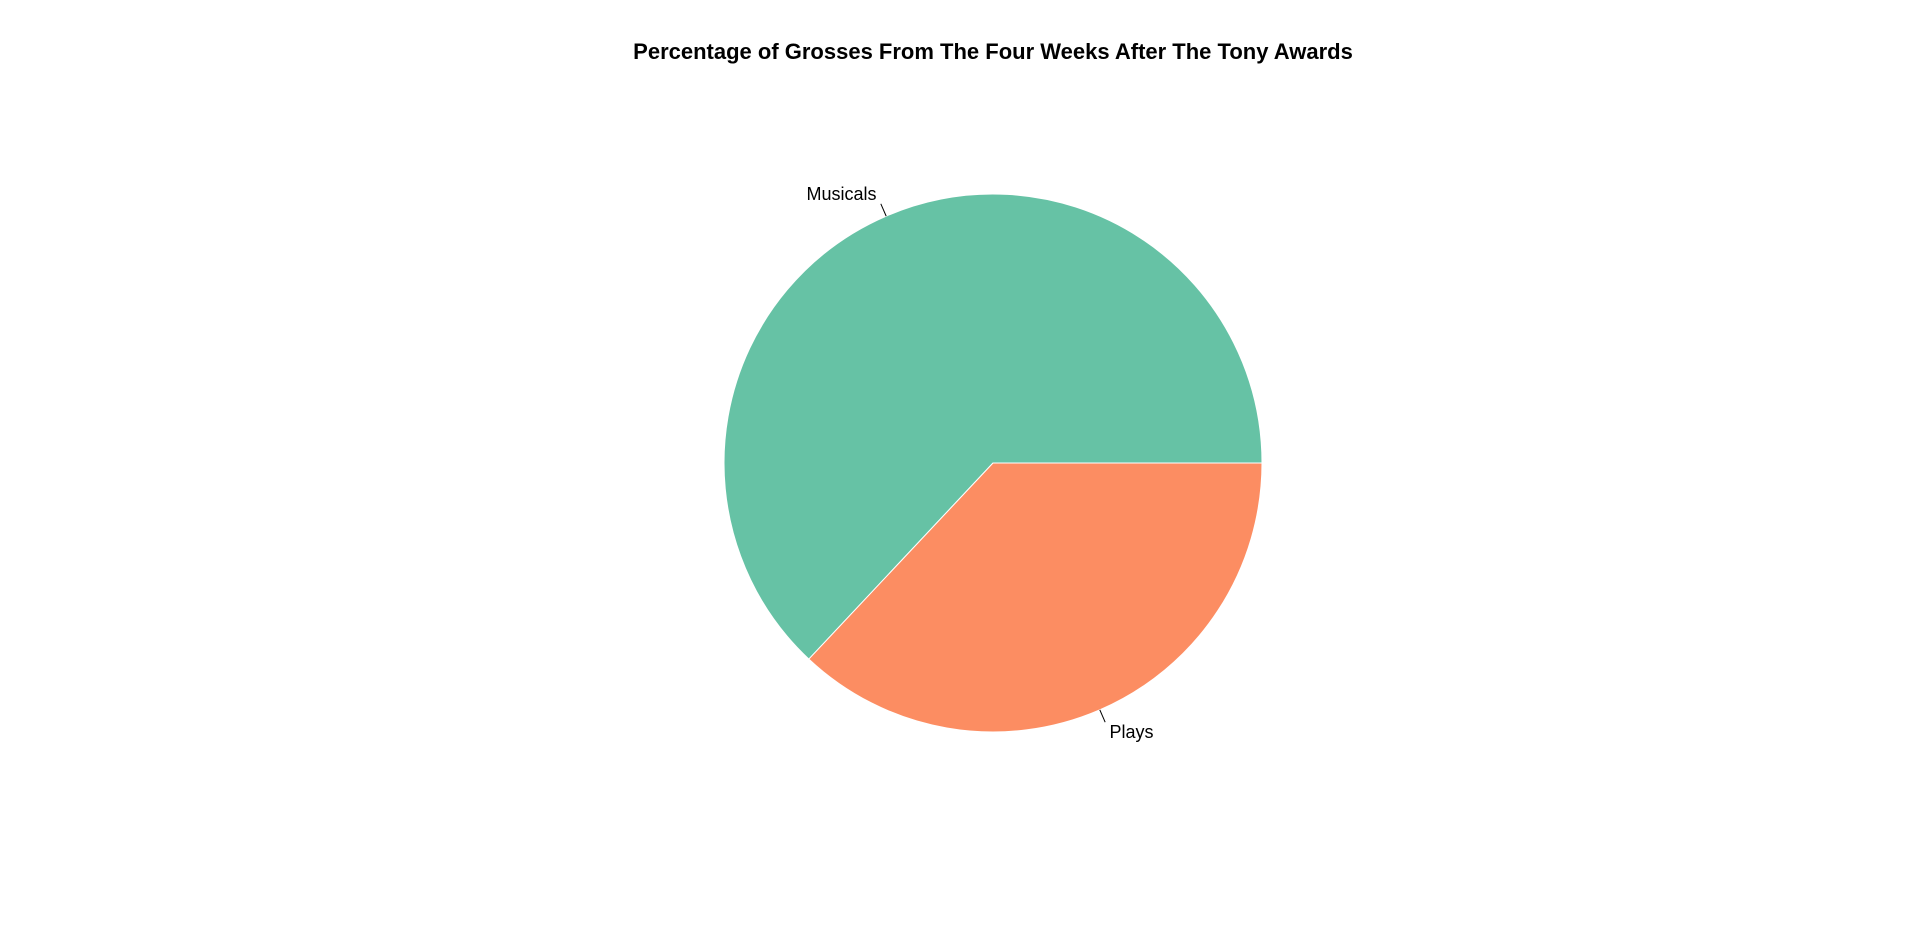 Image resolution: width=1920 pixels, height=941 pixels. What do you see at coordinates (883, 210) in the screenshot?
I see `leader-line-musicals` at bounding box center [883, 210].